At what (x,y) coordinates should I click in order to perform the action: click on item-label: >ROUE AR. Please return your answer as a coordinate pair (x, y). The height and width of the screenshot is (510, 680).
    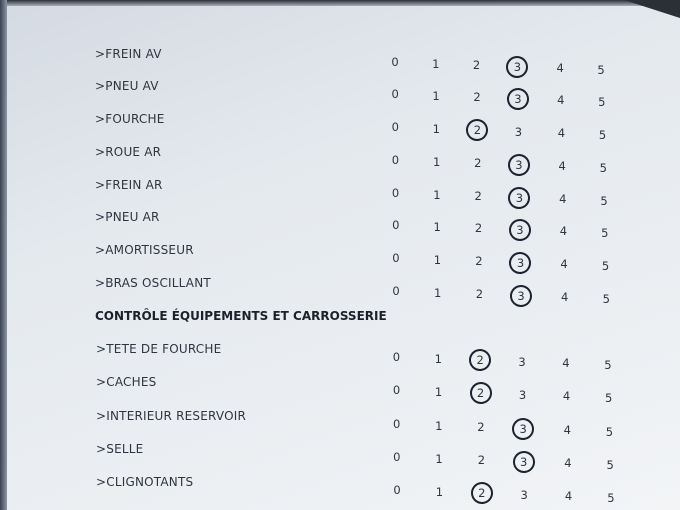
    Looking at the image, I should click on (128, 152).